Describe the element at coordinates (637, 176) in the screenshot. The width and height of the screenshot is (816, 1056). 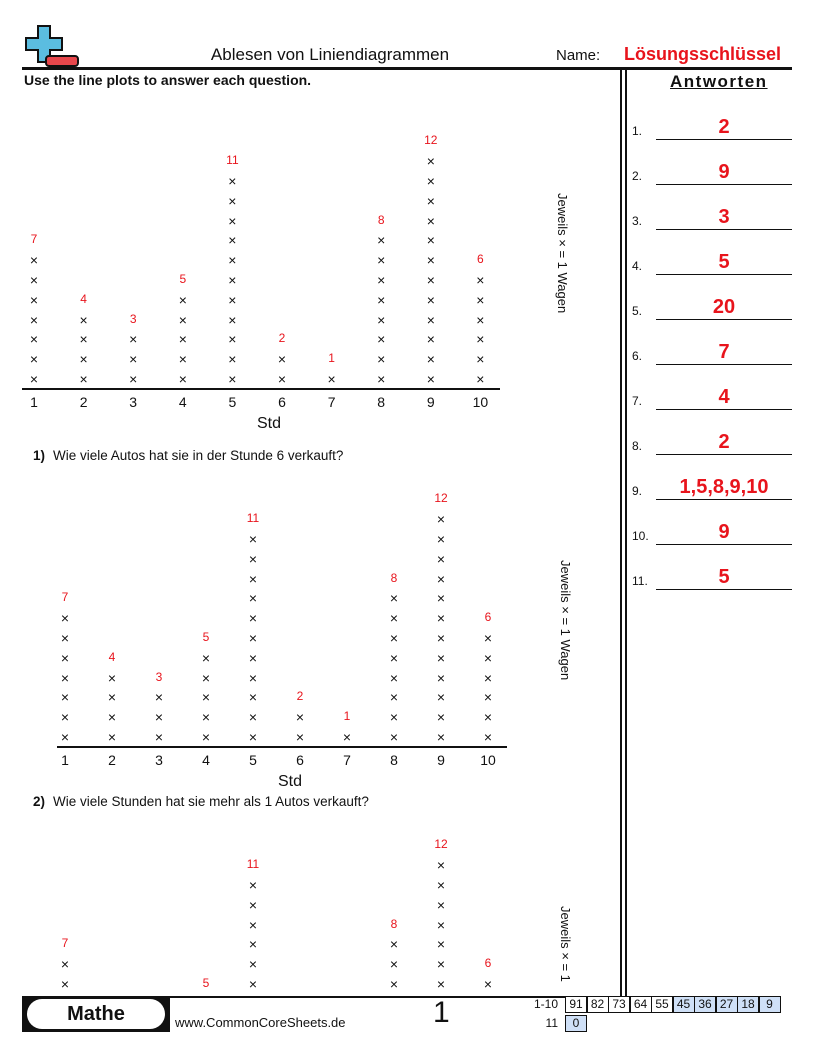
I see `answer-number: 2.` at that location.